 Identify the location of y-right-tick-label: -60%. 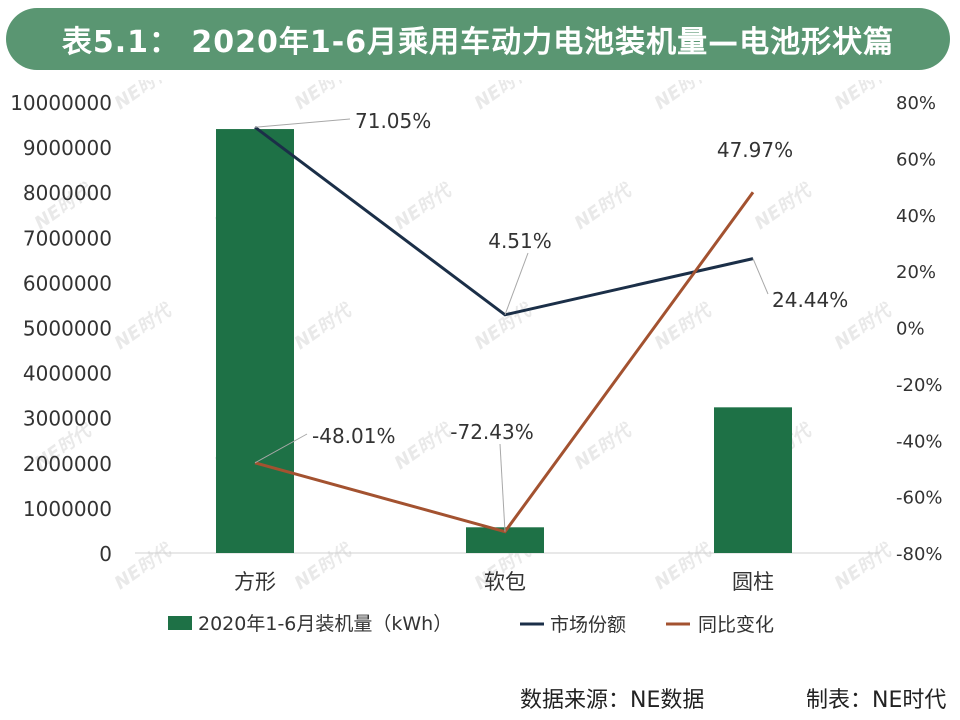
(919, 498).